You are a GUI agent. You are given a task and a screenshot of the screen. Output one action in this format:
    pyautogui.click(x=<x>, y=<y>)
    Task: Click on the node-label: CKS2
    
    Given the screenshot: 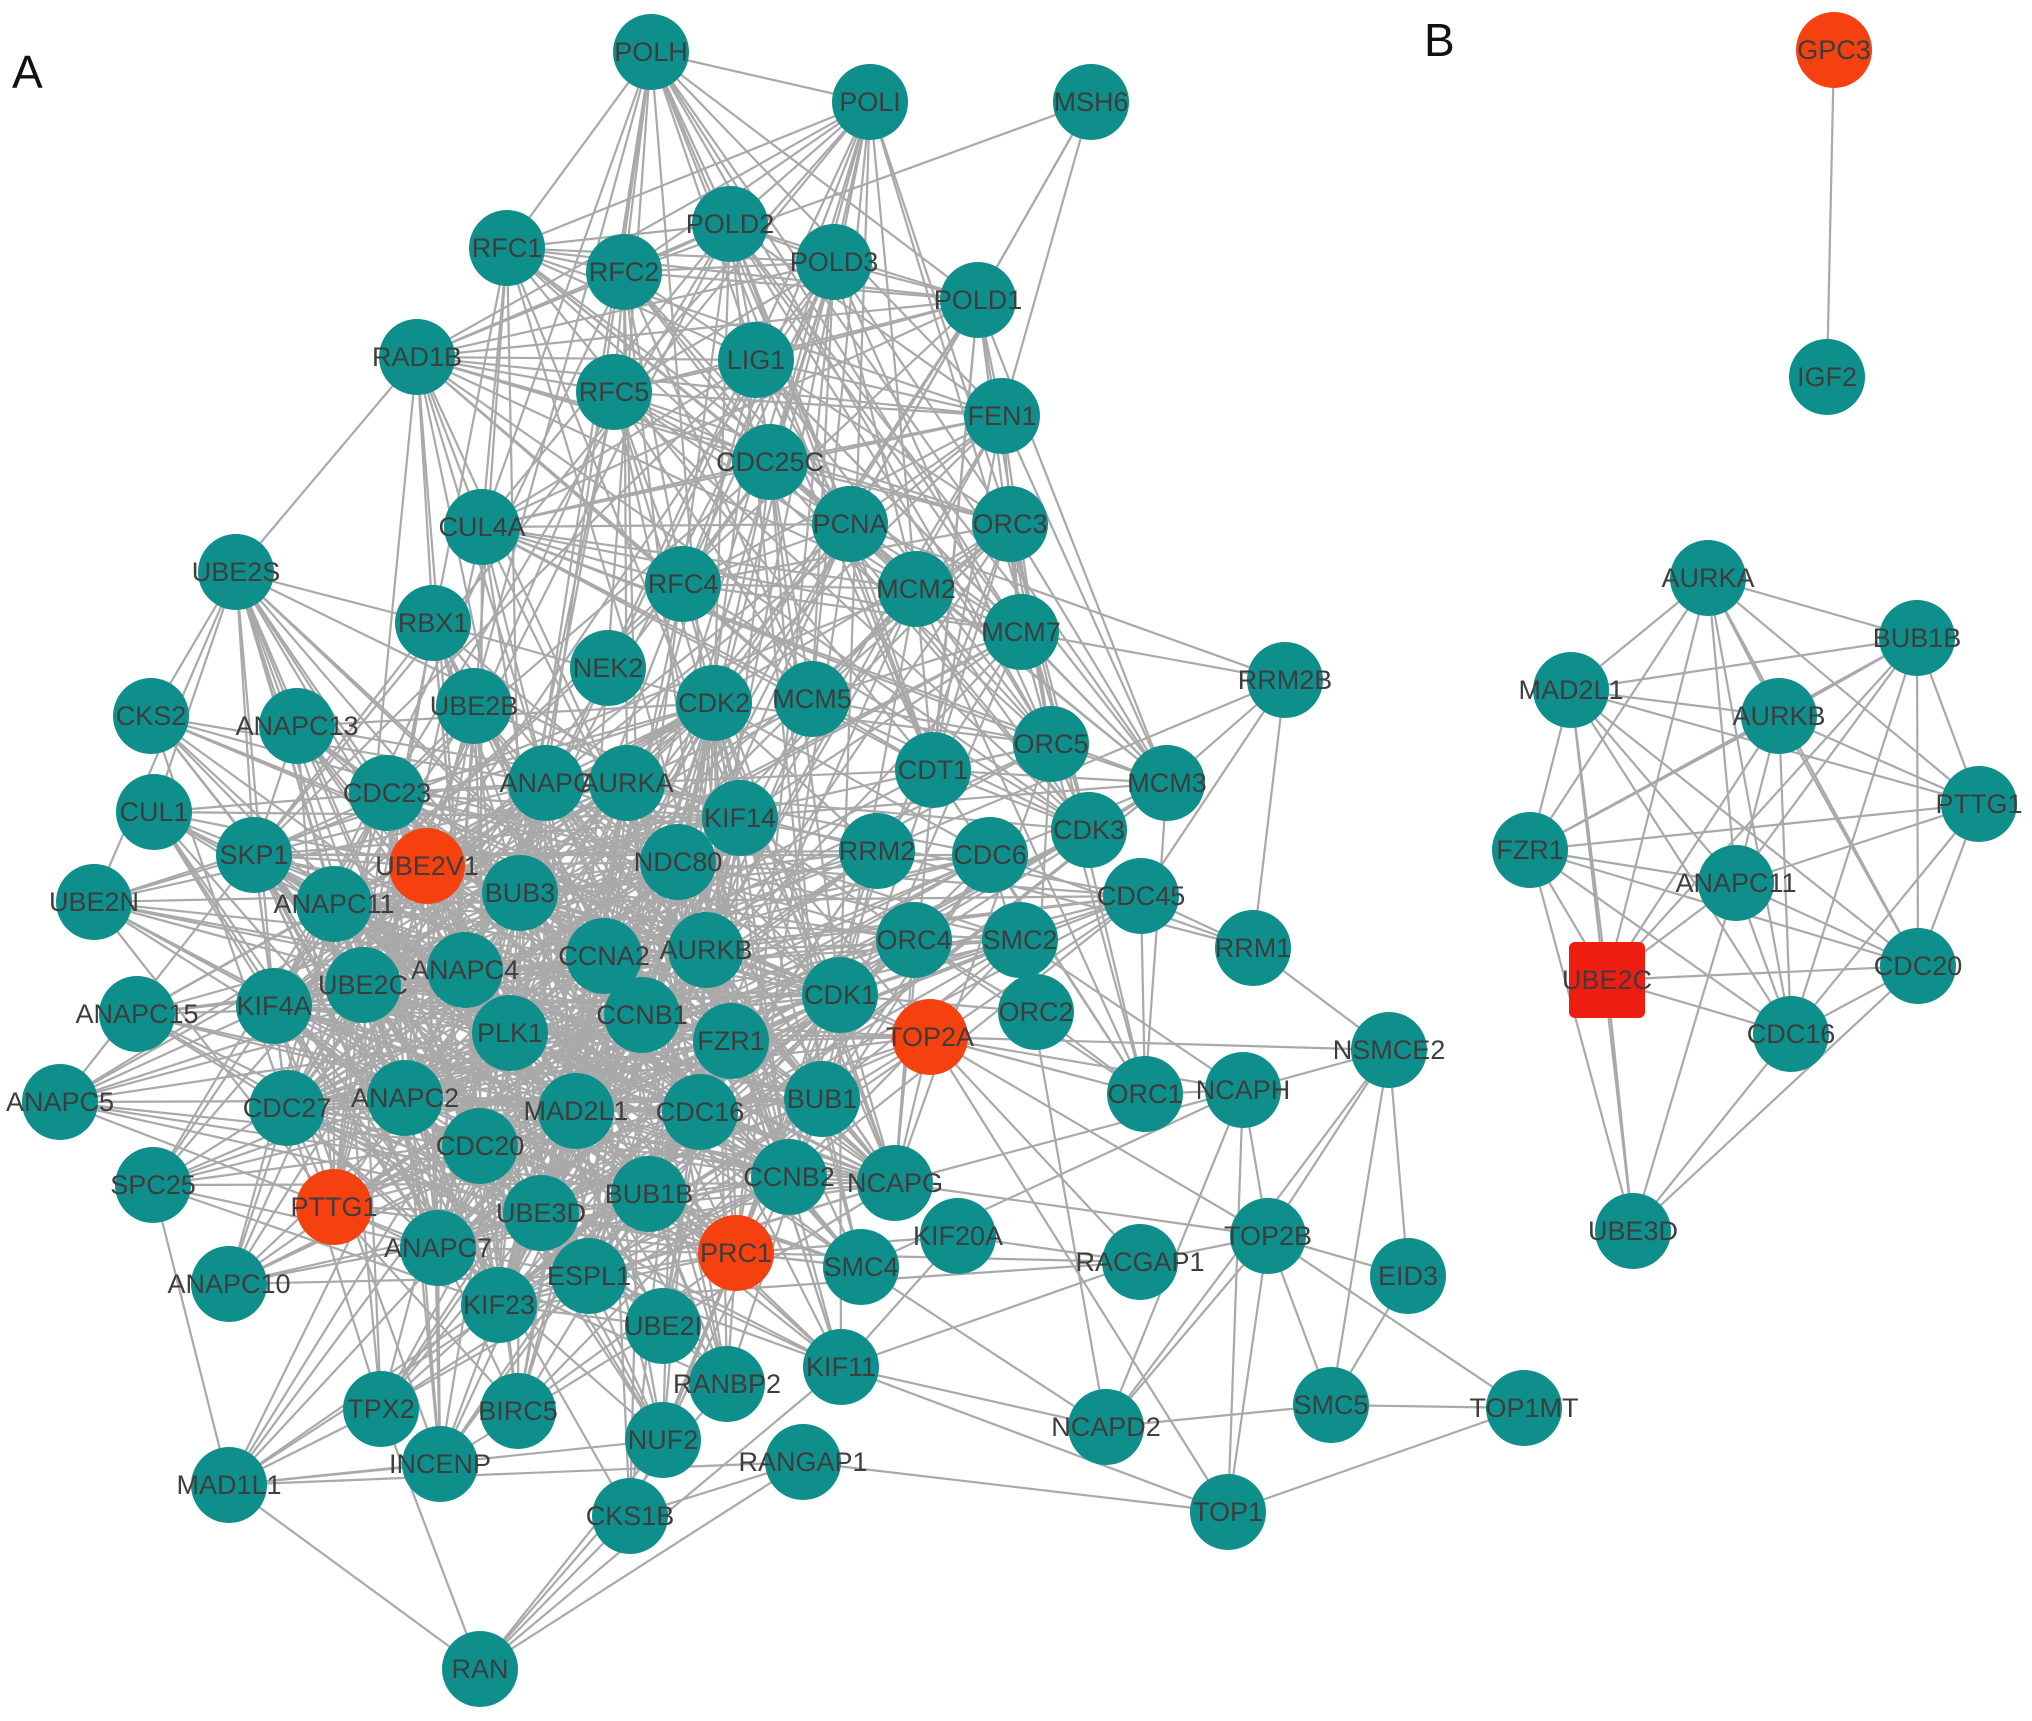 What is the action you would take?
    pyautogui.click(x=151, y=716)
    